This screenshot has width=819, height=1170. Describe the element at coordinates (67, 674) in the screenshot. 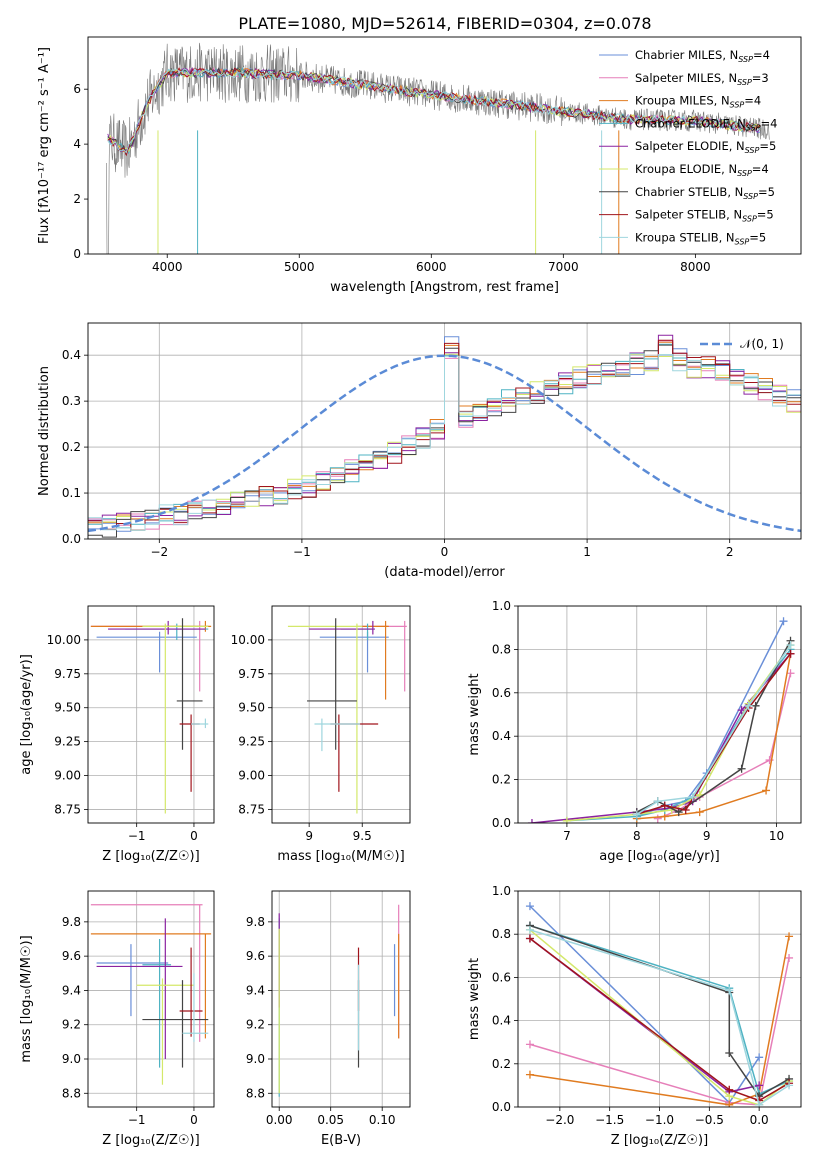

I see `age_vs_Z-ytick-label: 9.75` at that location.